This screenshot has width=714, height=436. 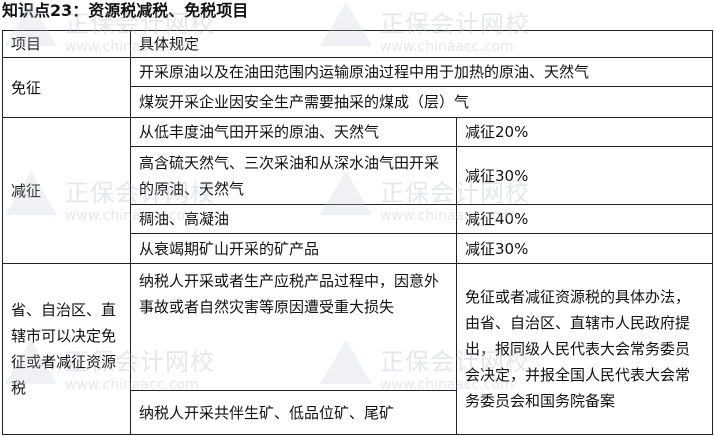 I want to click on header-row: 项目 具体规定, so click(x=358, y=44).